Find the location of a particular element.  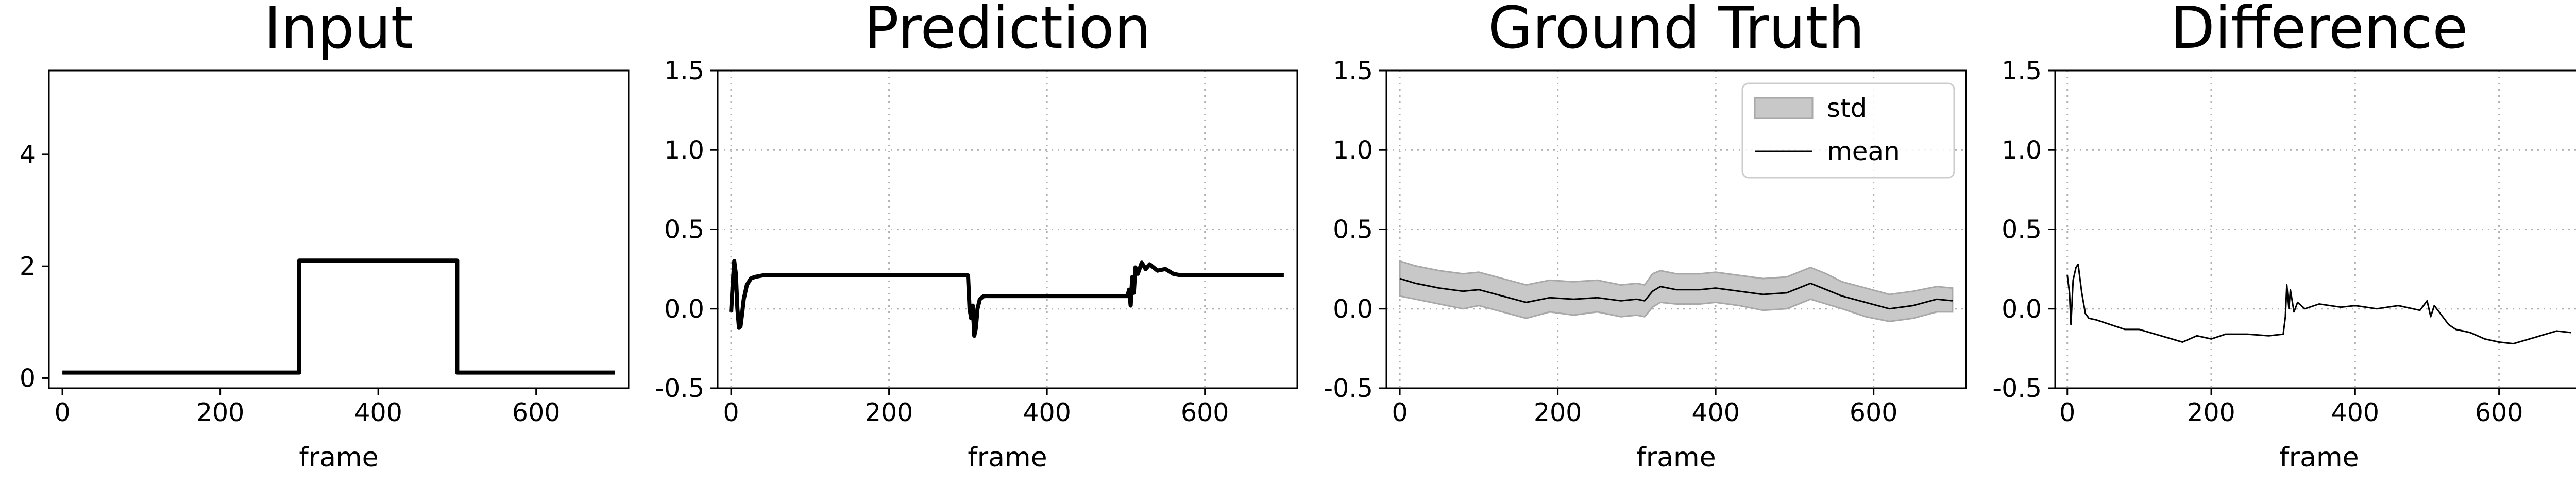

chart-title: Difference is located at coordinates (2319, 31).